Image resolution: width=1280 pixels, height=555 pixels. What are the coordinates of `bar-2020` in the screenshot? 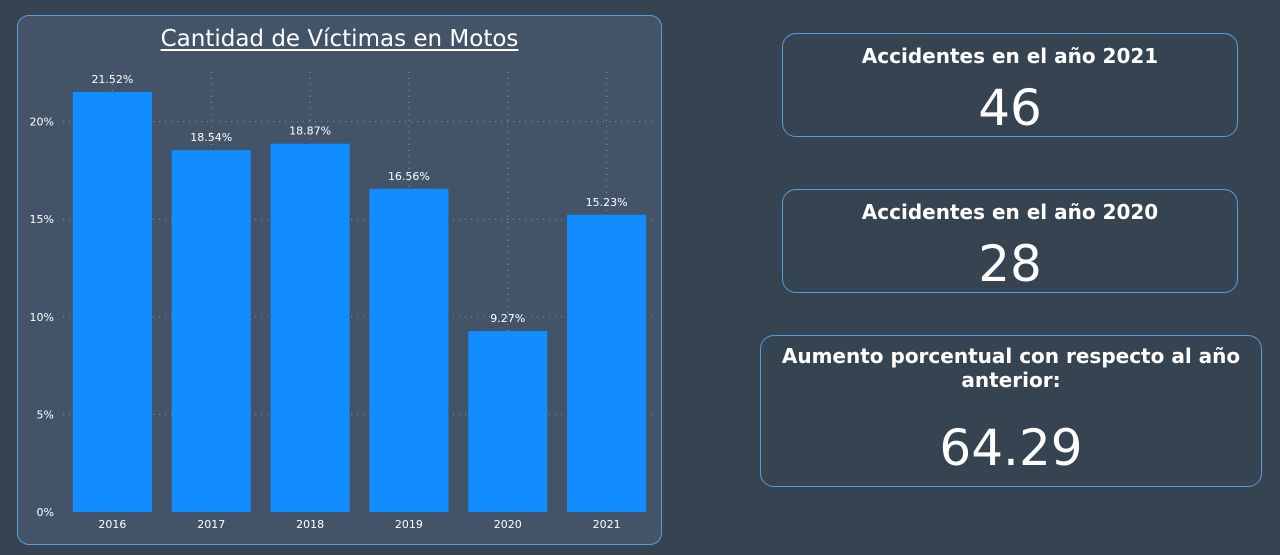 It's located at (508, 421).